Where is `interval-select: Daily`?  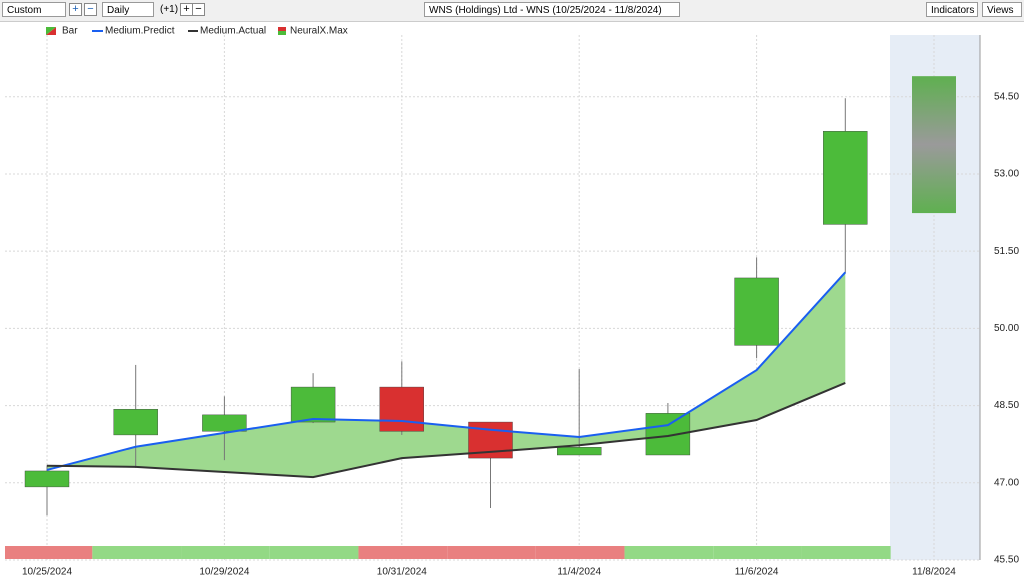
interval-select: Daily is located at coordinates (128, 9).